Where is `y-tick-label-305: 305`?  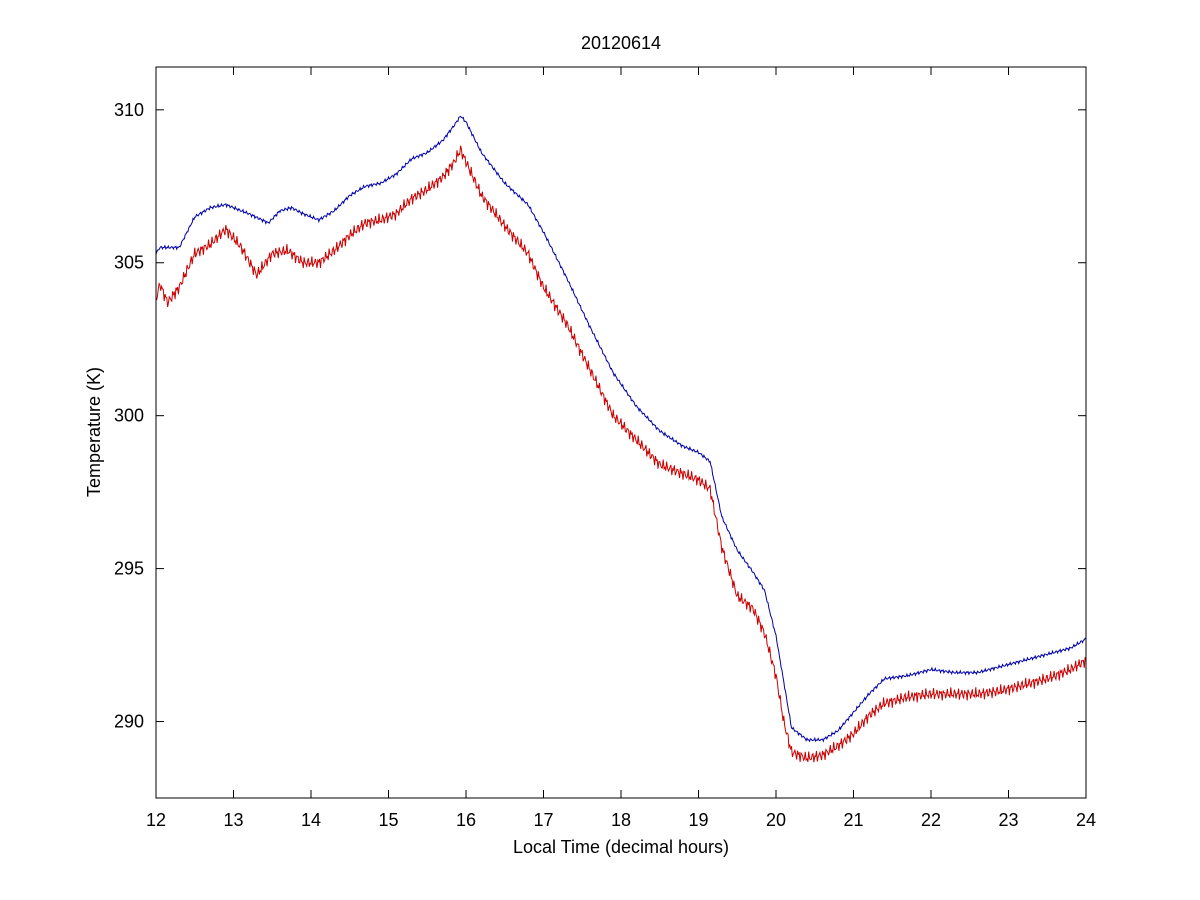
y-tick-label-305: 305 is located at coordinates (129, 263).